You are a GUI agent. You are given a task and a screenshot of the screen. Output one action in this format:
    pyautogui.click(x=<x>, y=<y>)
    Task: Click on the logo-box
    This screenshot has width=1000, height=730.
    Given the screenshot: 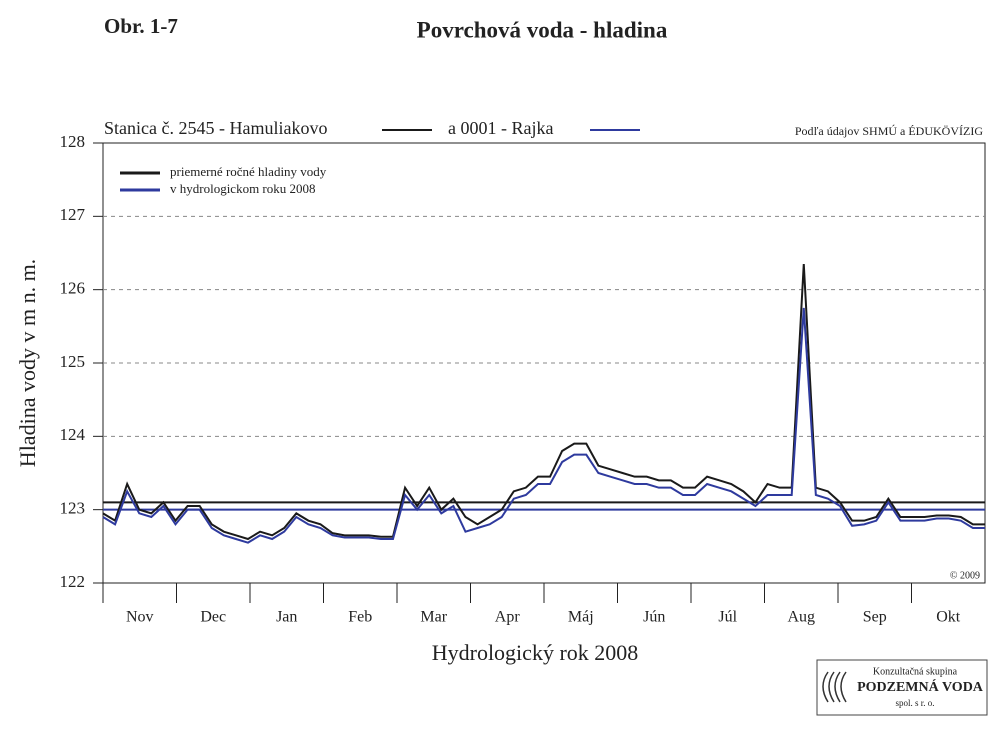 What is the action you would take?
    pyautogui.click(x=902, y=687)
    